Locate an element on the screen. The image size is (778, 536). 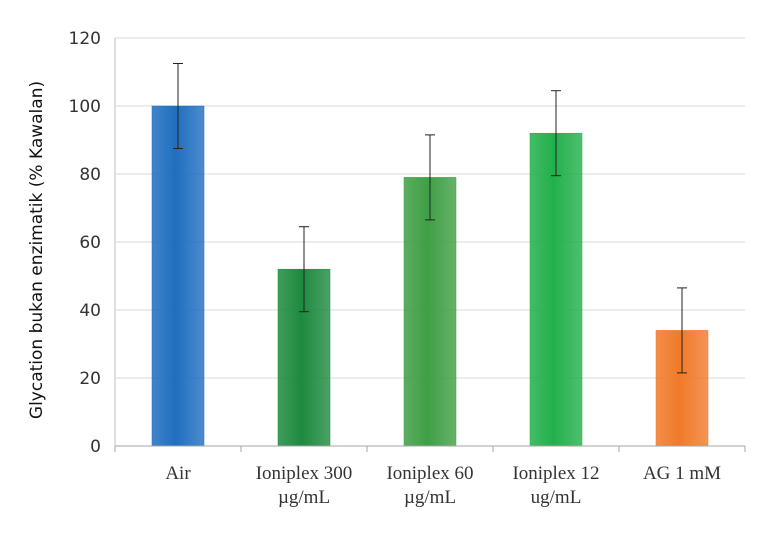
y-tick-labels: 0 20 40 60 80 100 120 is located at coordinates (85, 243).